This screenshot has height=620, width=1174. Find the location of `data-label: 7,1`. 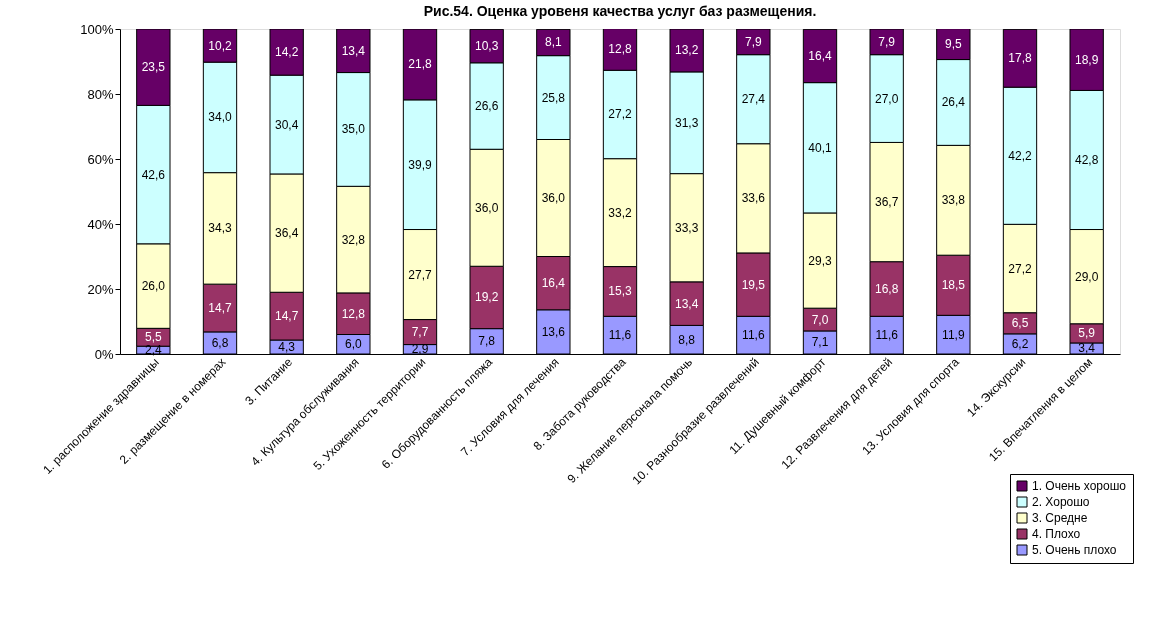

data-label: 7,1 is located at coordinates (820, 342).